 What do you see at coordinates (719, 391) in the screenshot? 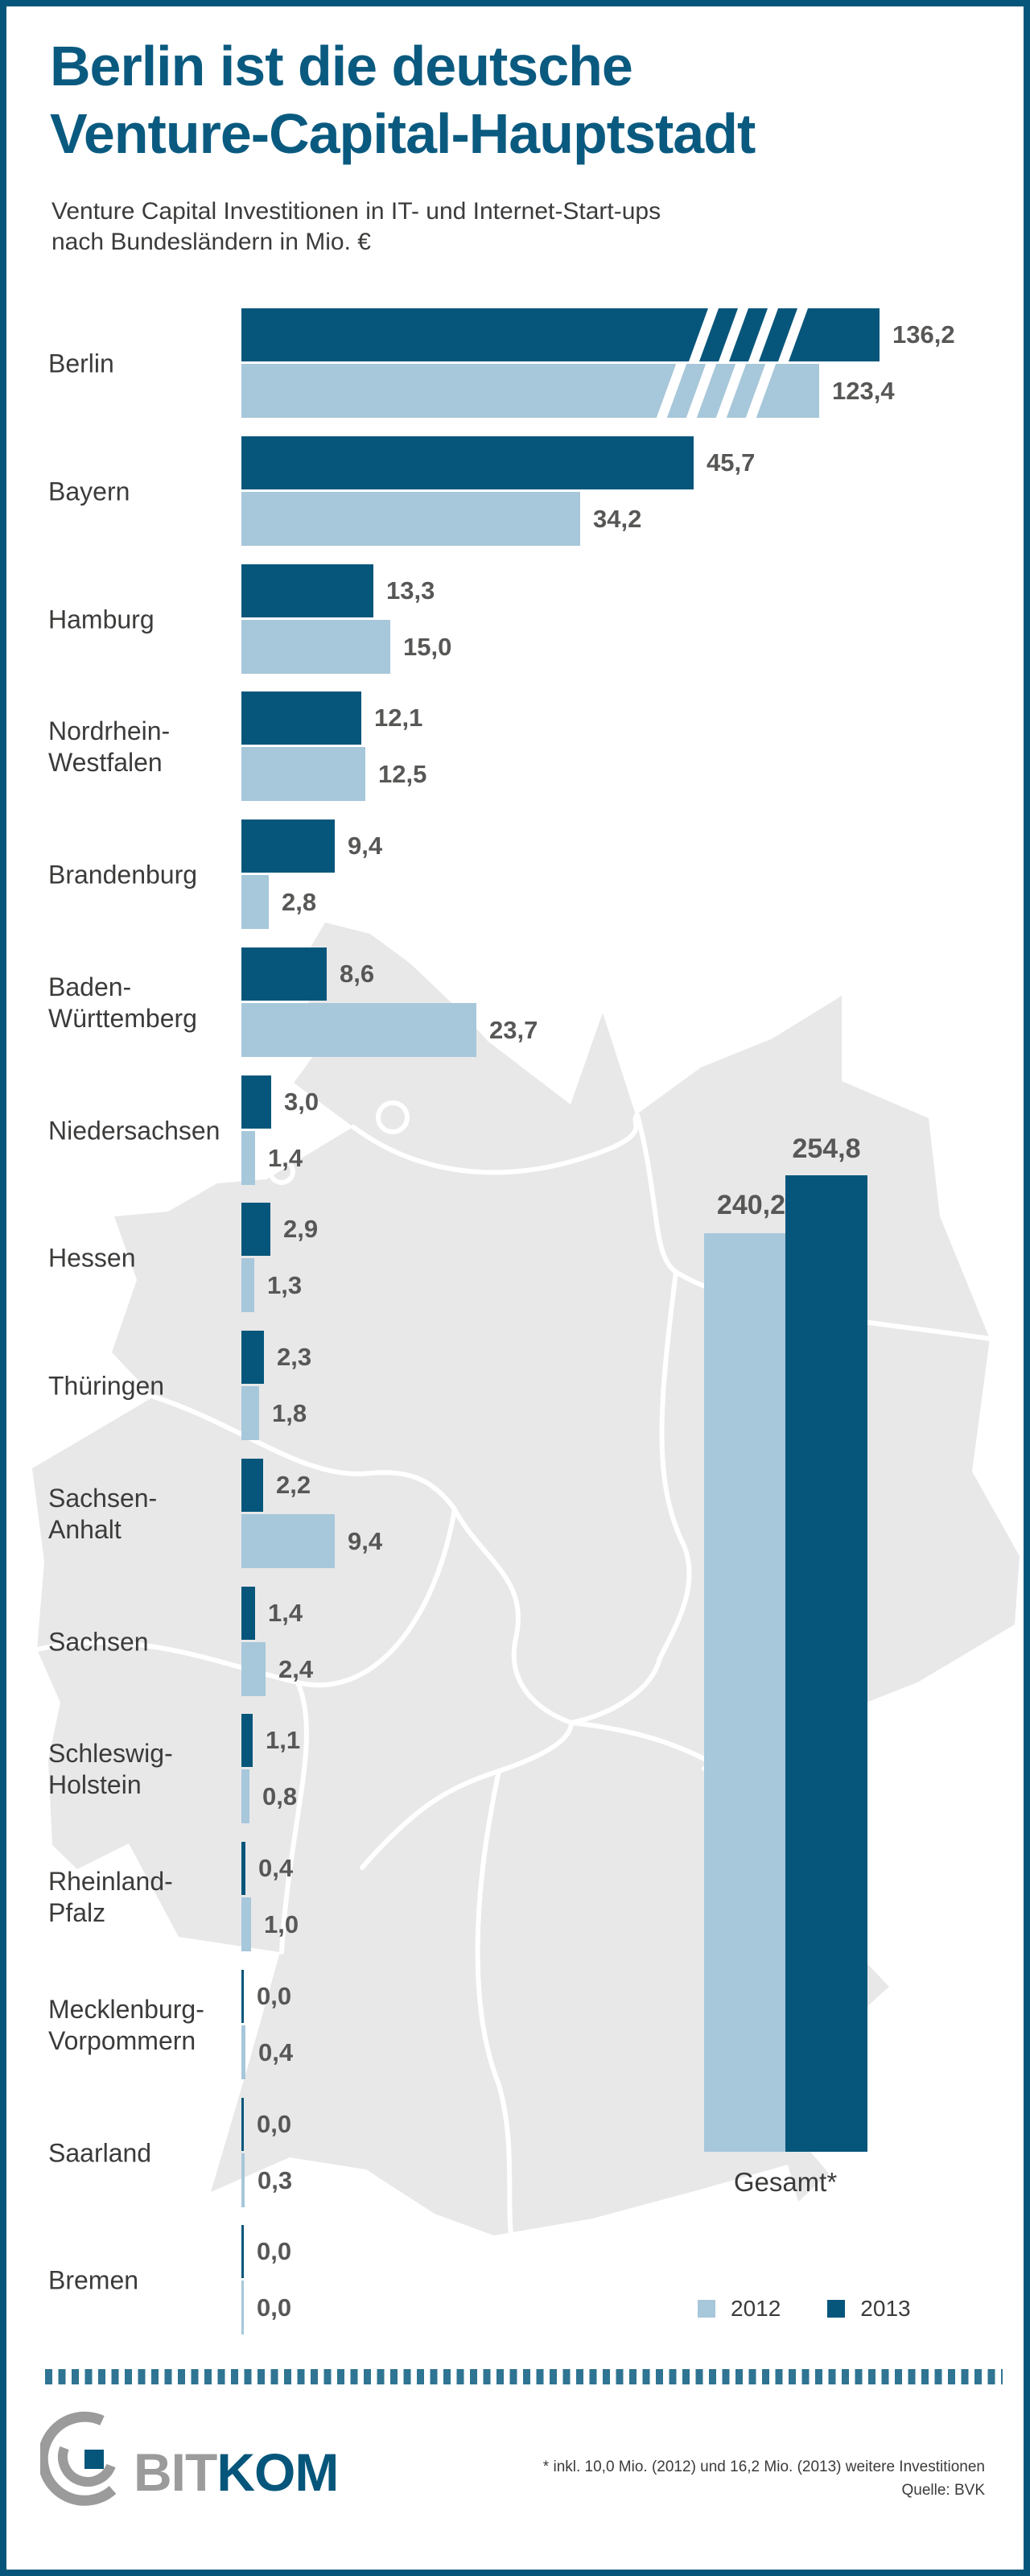
I see `axis-break-stripes-icon` at bounding box center [719, 391].